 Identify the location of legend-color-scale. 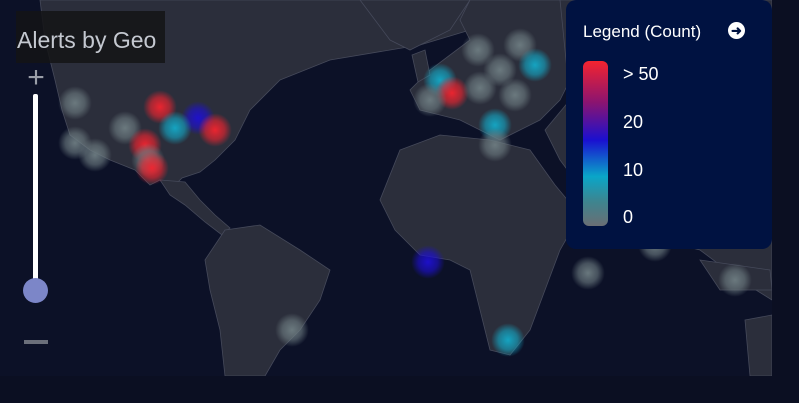
(595, 143).